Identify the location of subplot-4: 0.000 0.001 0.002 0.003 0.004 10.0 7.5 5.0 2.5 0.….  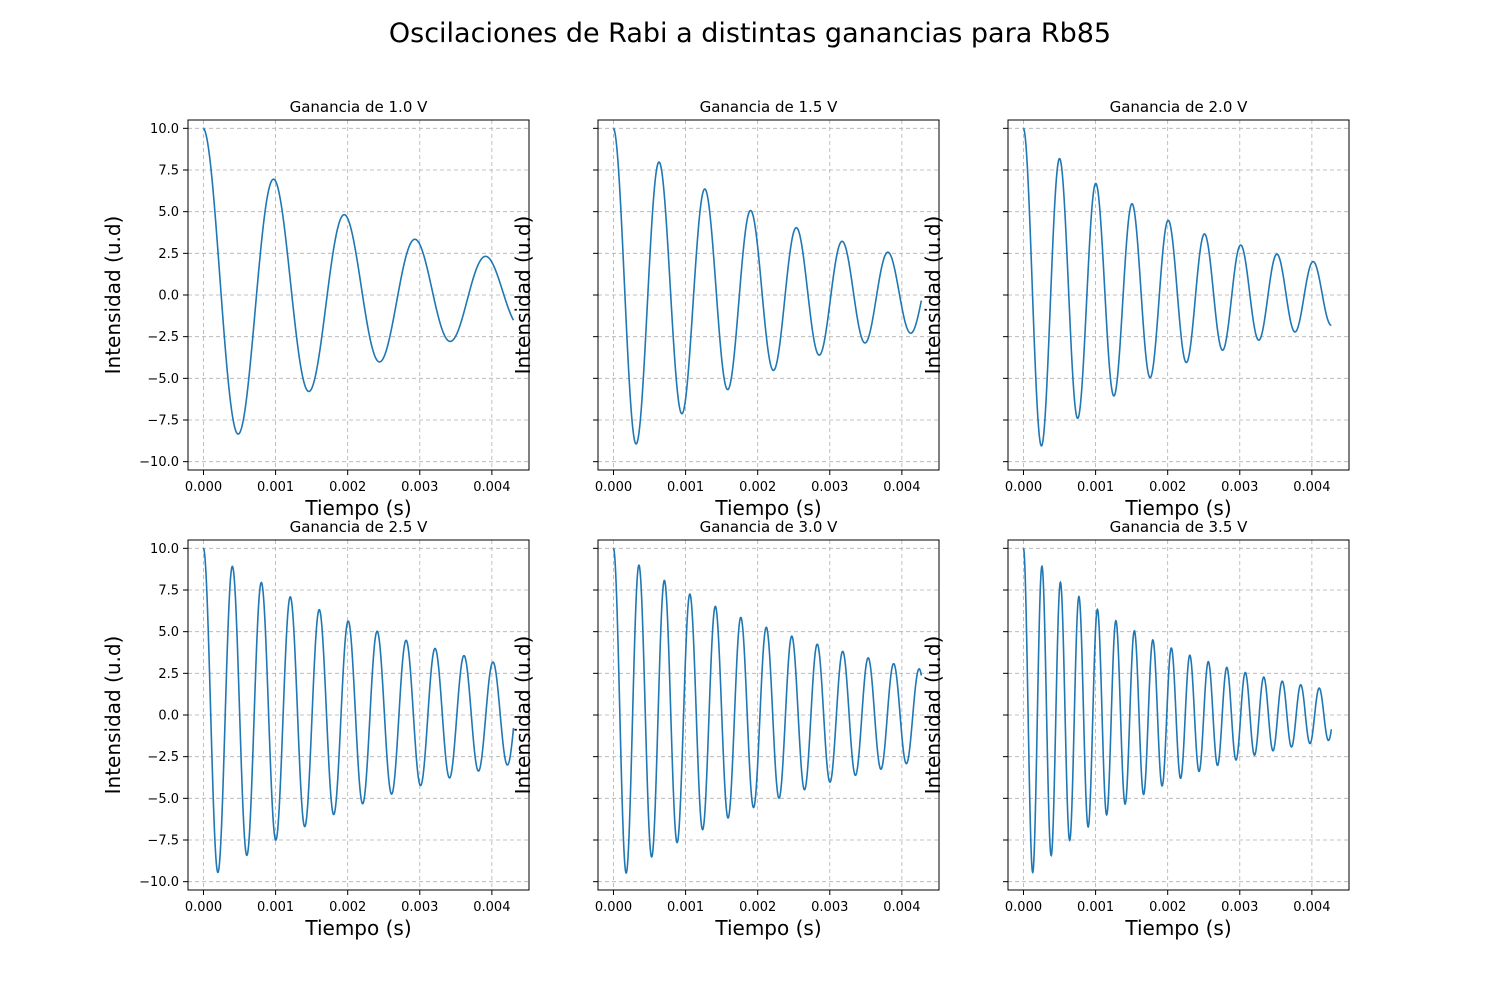
(315, 729).